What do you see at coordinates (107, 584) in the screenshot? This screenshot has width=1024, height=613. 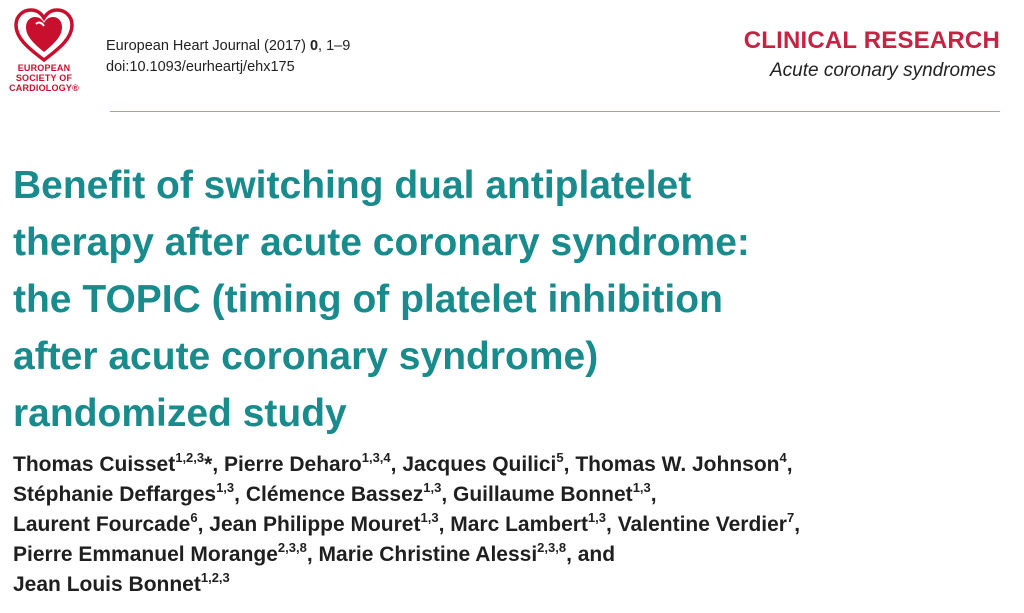 I see `author-name: Jean Louis Bonnet` at bounding box center [107, 584].